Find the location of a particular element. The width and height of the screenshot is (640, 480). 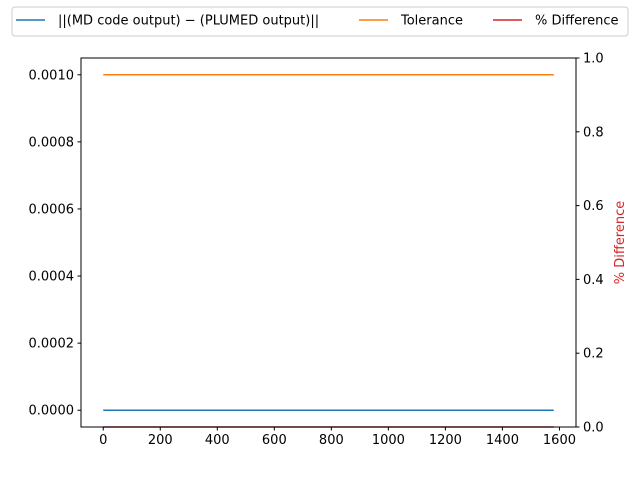

x-tick-label: 800 is located at coordinates (331, 440).